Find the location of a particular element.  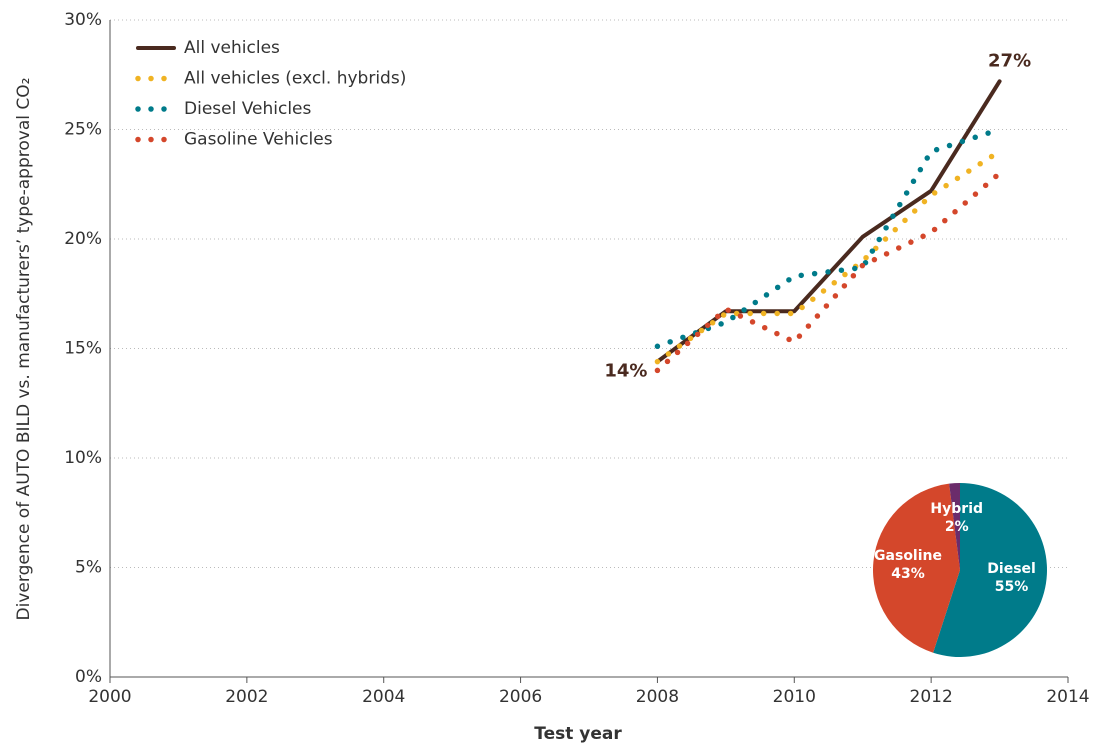

legend-label: All vehicles (excl. hybrids) is located at coordinates (295, 79).